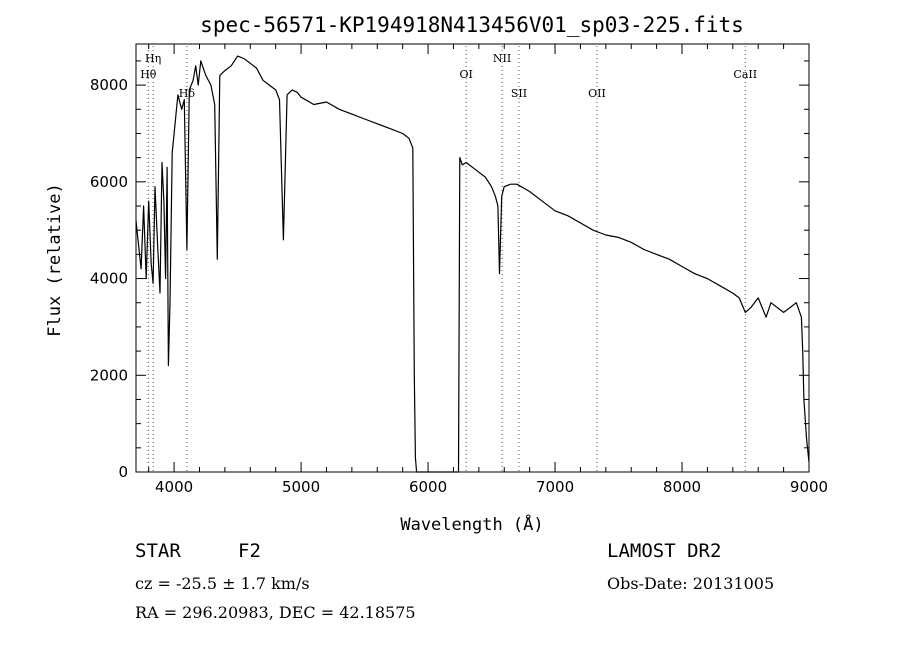 The width and height of the screenshot is (900, 650). Describe the element at coordinates (187, 93) in the screenshot. I see `line-marker-label: Hδ` at that location.